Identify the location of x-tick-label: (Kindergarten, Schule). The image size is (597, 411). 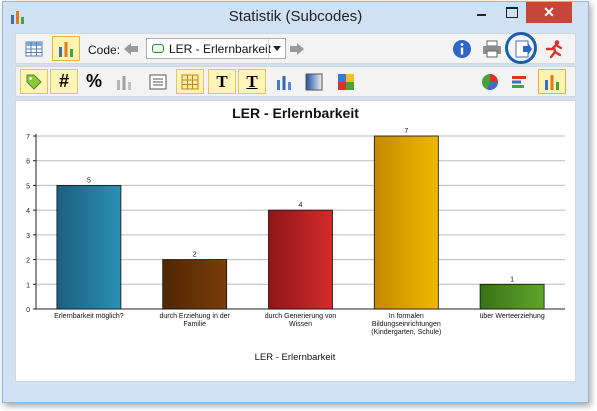
(406, 332).